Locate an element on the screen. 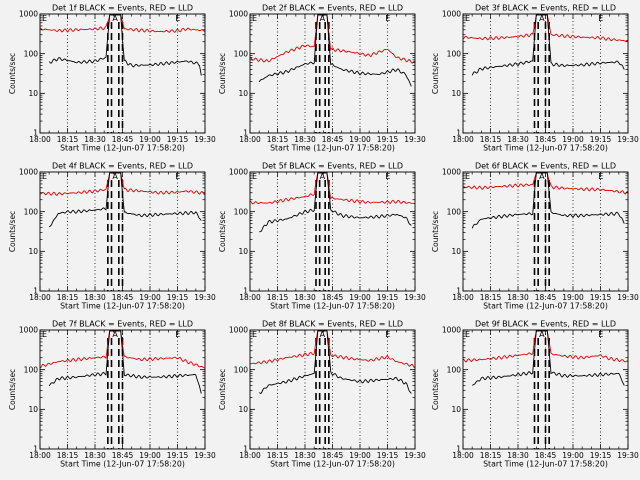 Image resolution: width=640 pixels, height=480 pixels. panel-title: Det 9f BLACK = Events, RED = LLD is located at coordinates (545, 324).